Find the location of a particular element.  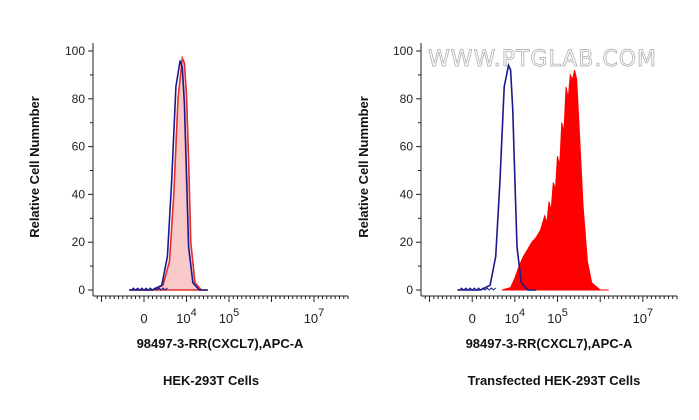

x-tick-label-1-3: 10⁷ is located at coordinates (643, 316).